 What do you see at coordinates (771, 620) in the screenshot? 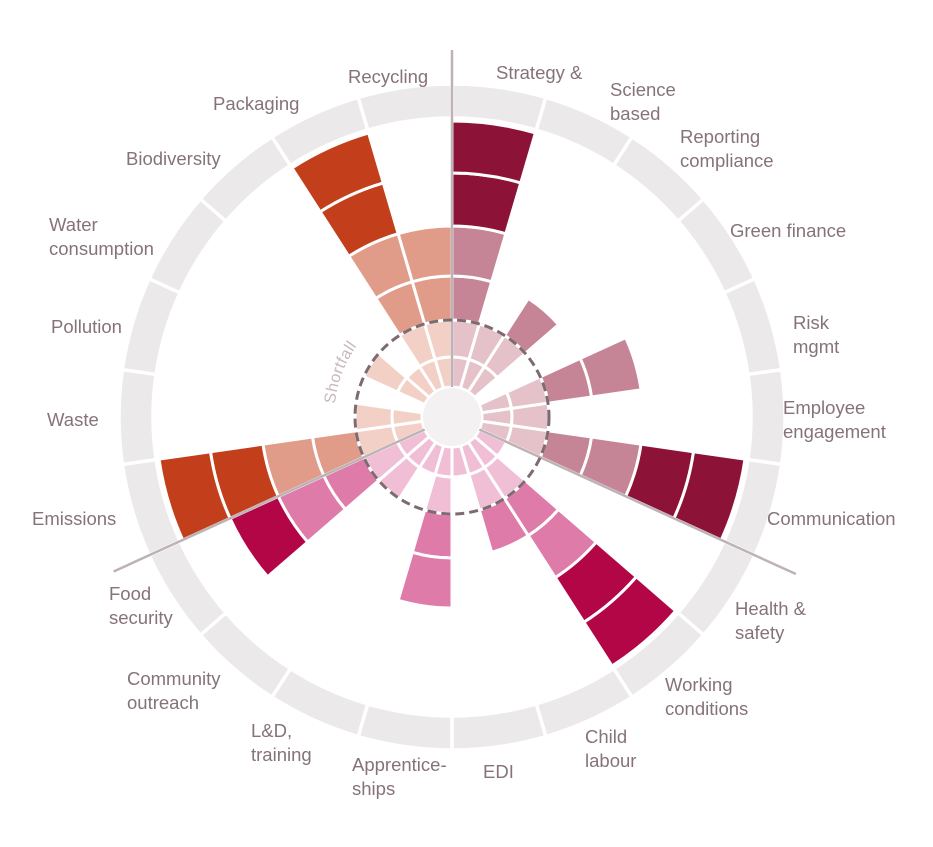
I see `category-label: Health & safety` at bounding box center [771, 620].